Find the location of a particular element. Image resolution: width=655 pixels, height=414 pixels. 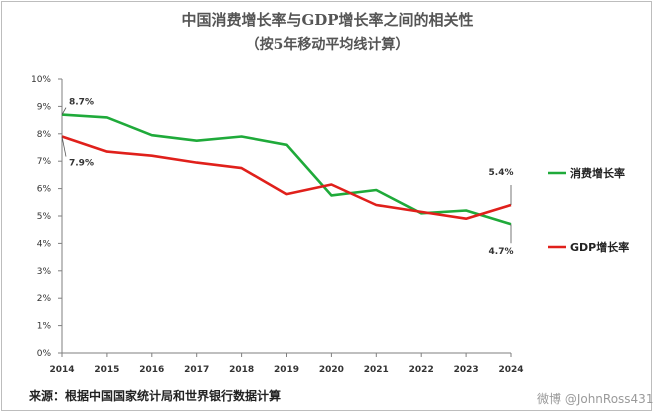

legend-label: 消费增长率 is located at coordinates (597, 173).